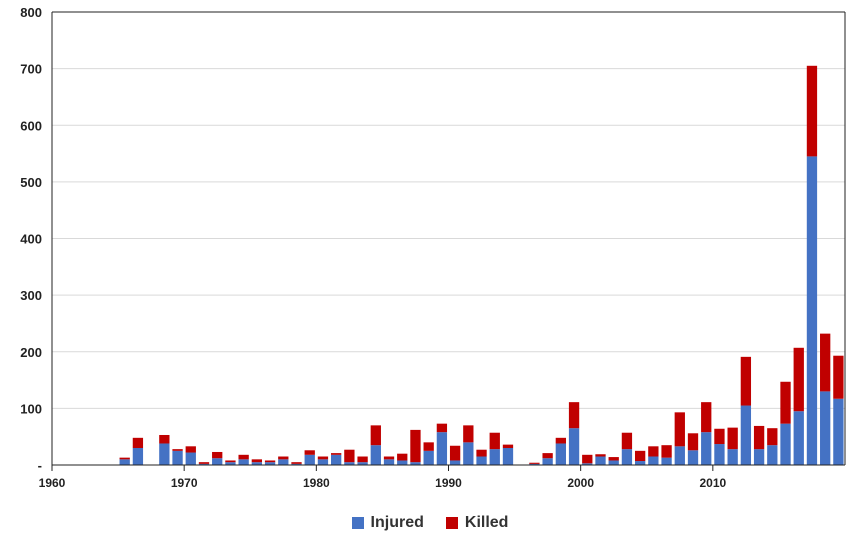  I want to click on bar-injured-2004, so click(640, 463).